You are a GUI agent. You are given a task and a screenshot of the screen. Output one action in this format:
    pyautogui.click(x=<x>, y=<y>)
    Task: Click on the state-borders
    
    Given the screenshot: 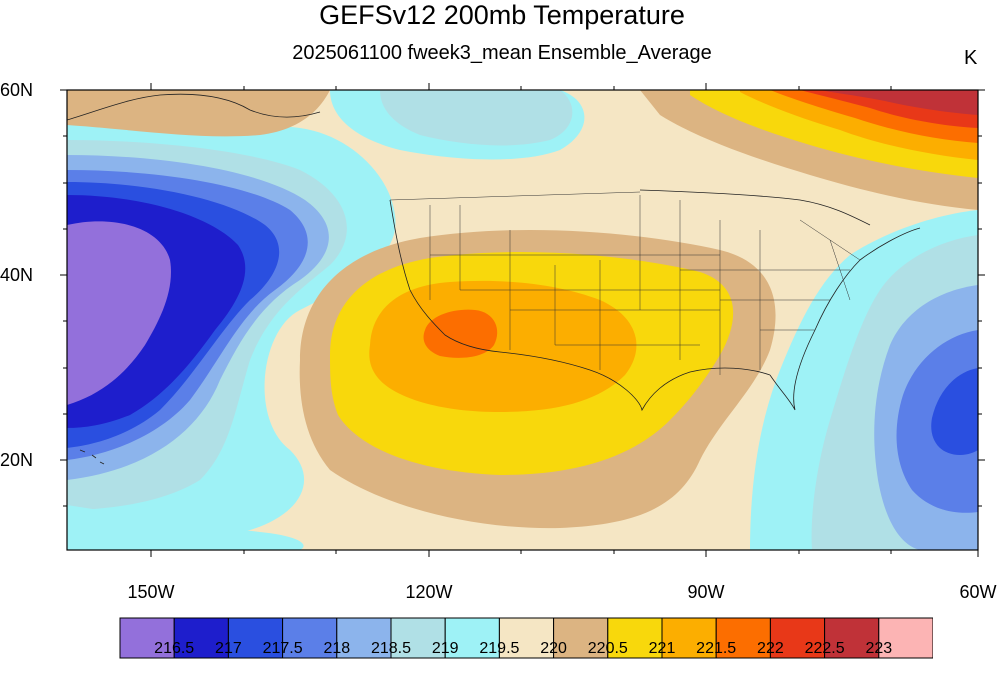 What is the action you would take?
    pyautogui.click(x=625, y=283)
    